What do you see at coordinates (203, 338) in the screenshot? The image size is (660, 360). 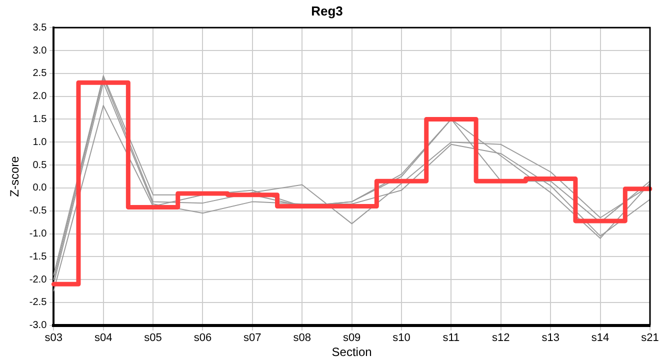 I see `x-tick-label: s06` at bounding box center [203, 338].